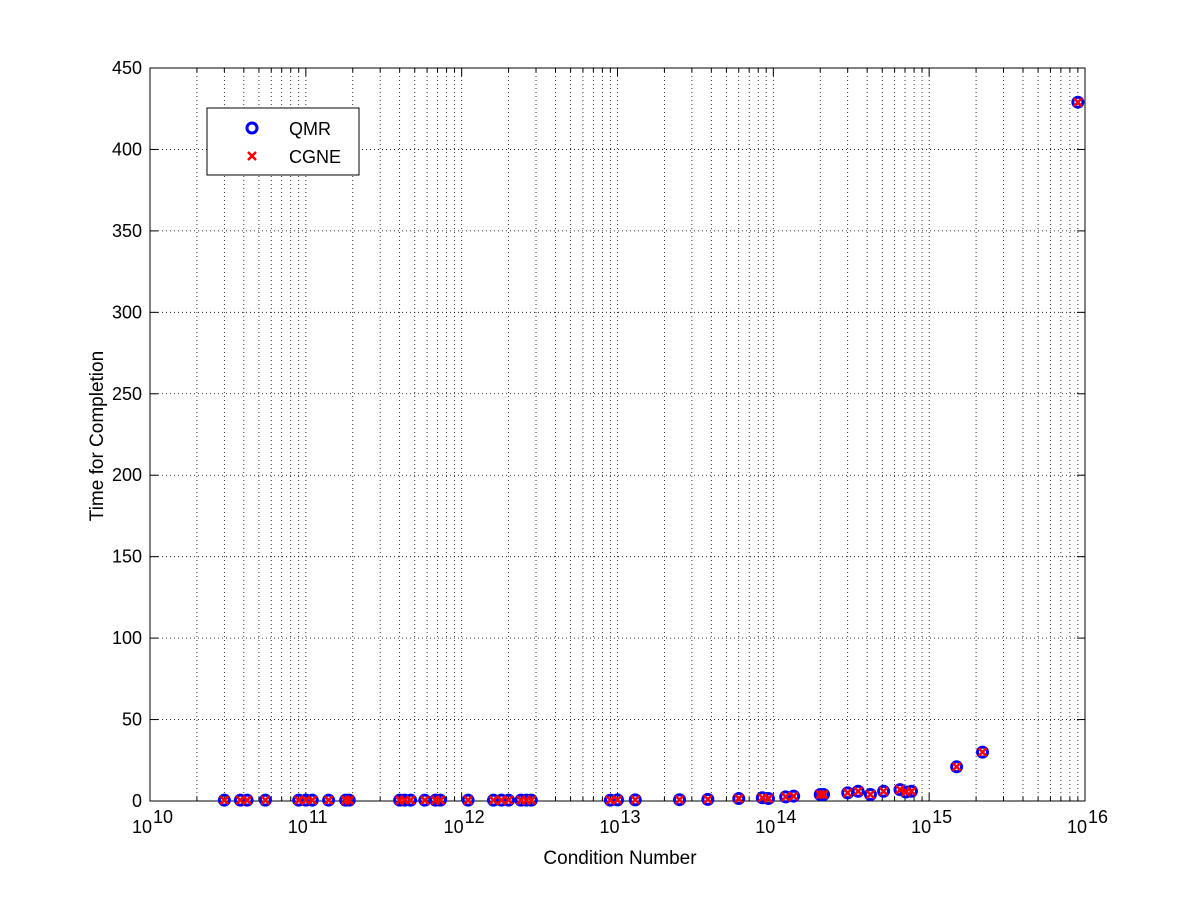  I want to click on legend-cgne-label: CGNE, so click(315, 157).